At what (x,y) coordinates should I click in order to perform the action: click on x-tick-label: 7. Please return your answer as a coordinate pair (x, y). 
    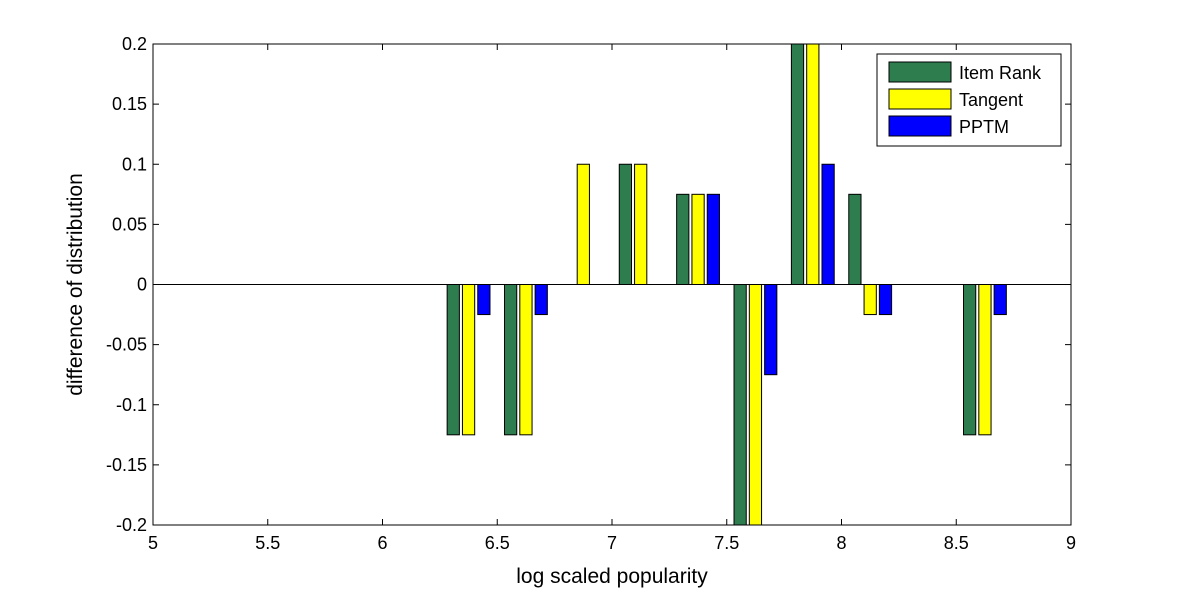
    Looking at the image, I should click on (612, 543).